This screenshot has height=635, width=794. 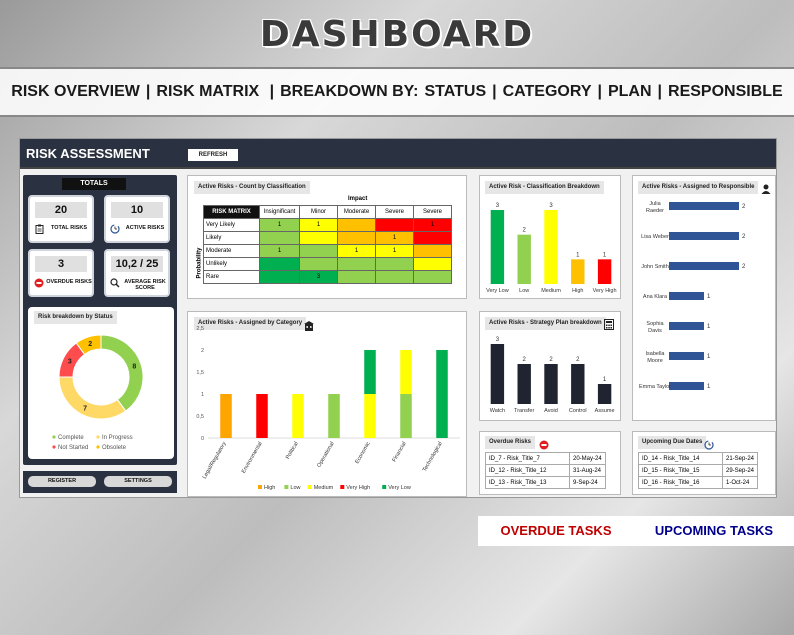 What do you see at coordinates (714, 531) in the screenshot?
I see `upcoming-tasks-button: UPCOMING TASKS` at bounding box center [714, 531].